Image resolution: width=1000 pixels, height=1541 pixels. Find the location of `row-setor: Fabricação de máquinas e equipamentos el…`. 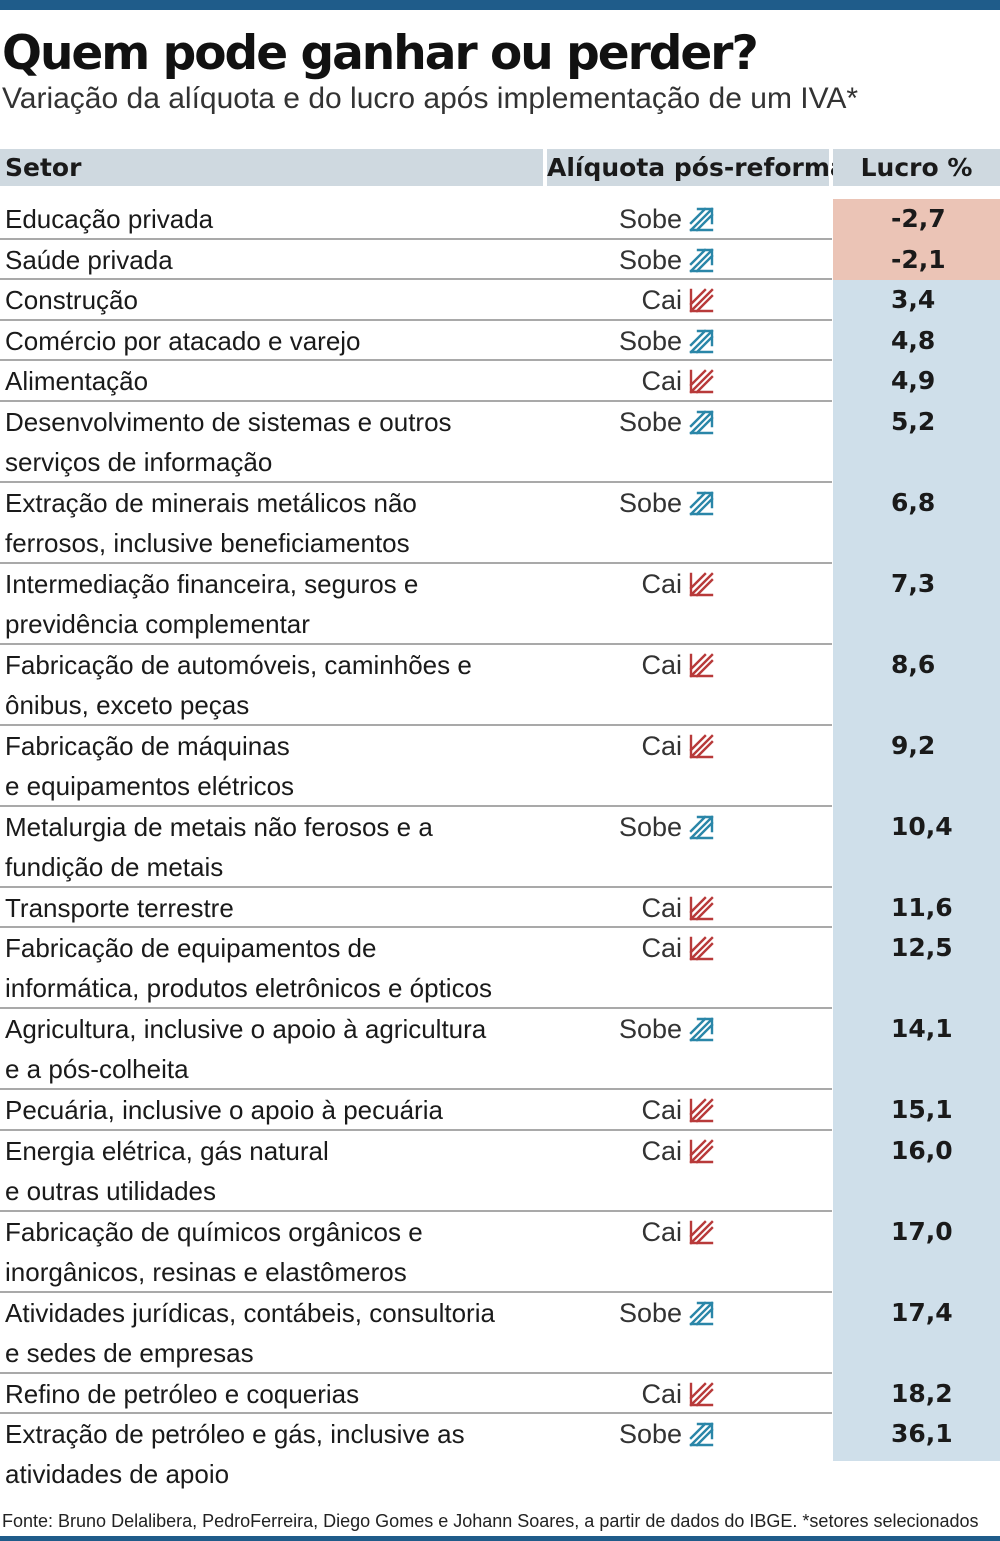

row-setor: Fabricação de máquinas e equipamentos el… is located at coordinates (150, 765).